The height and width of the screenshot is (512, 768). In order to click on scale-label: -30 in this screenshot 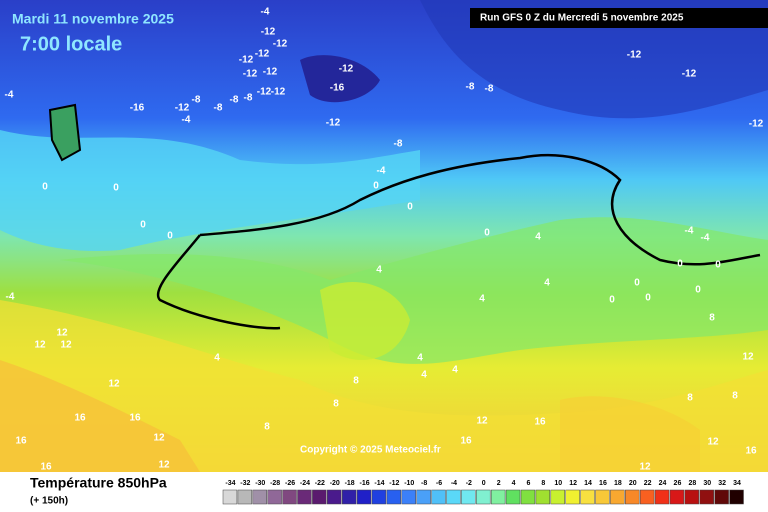, I will do `click(260, 483)`.